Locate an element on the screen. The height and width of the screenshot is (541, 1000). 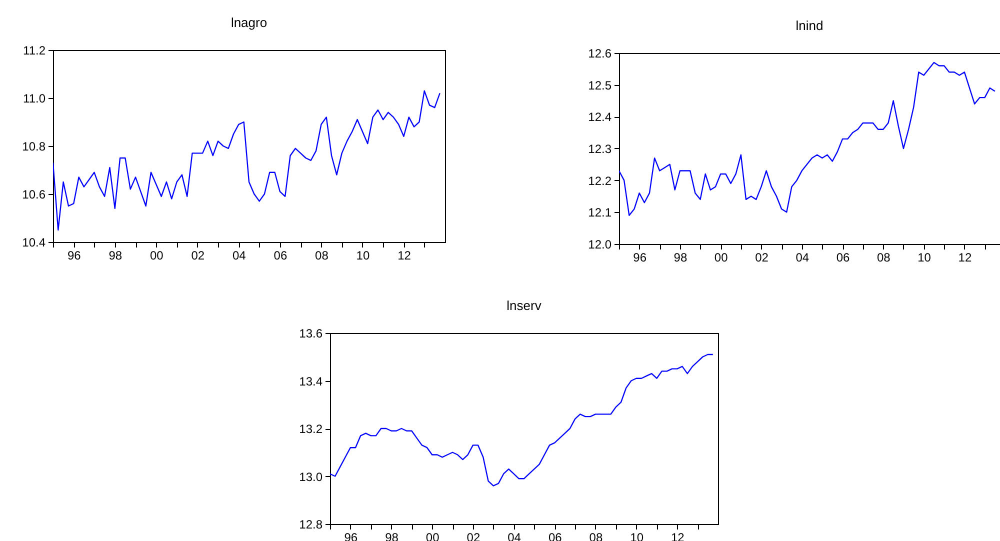
y-tick-label: 11.0 is located at coordinates (34, 99).